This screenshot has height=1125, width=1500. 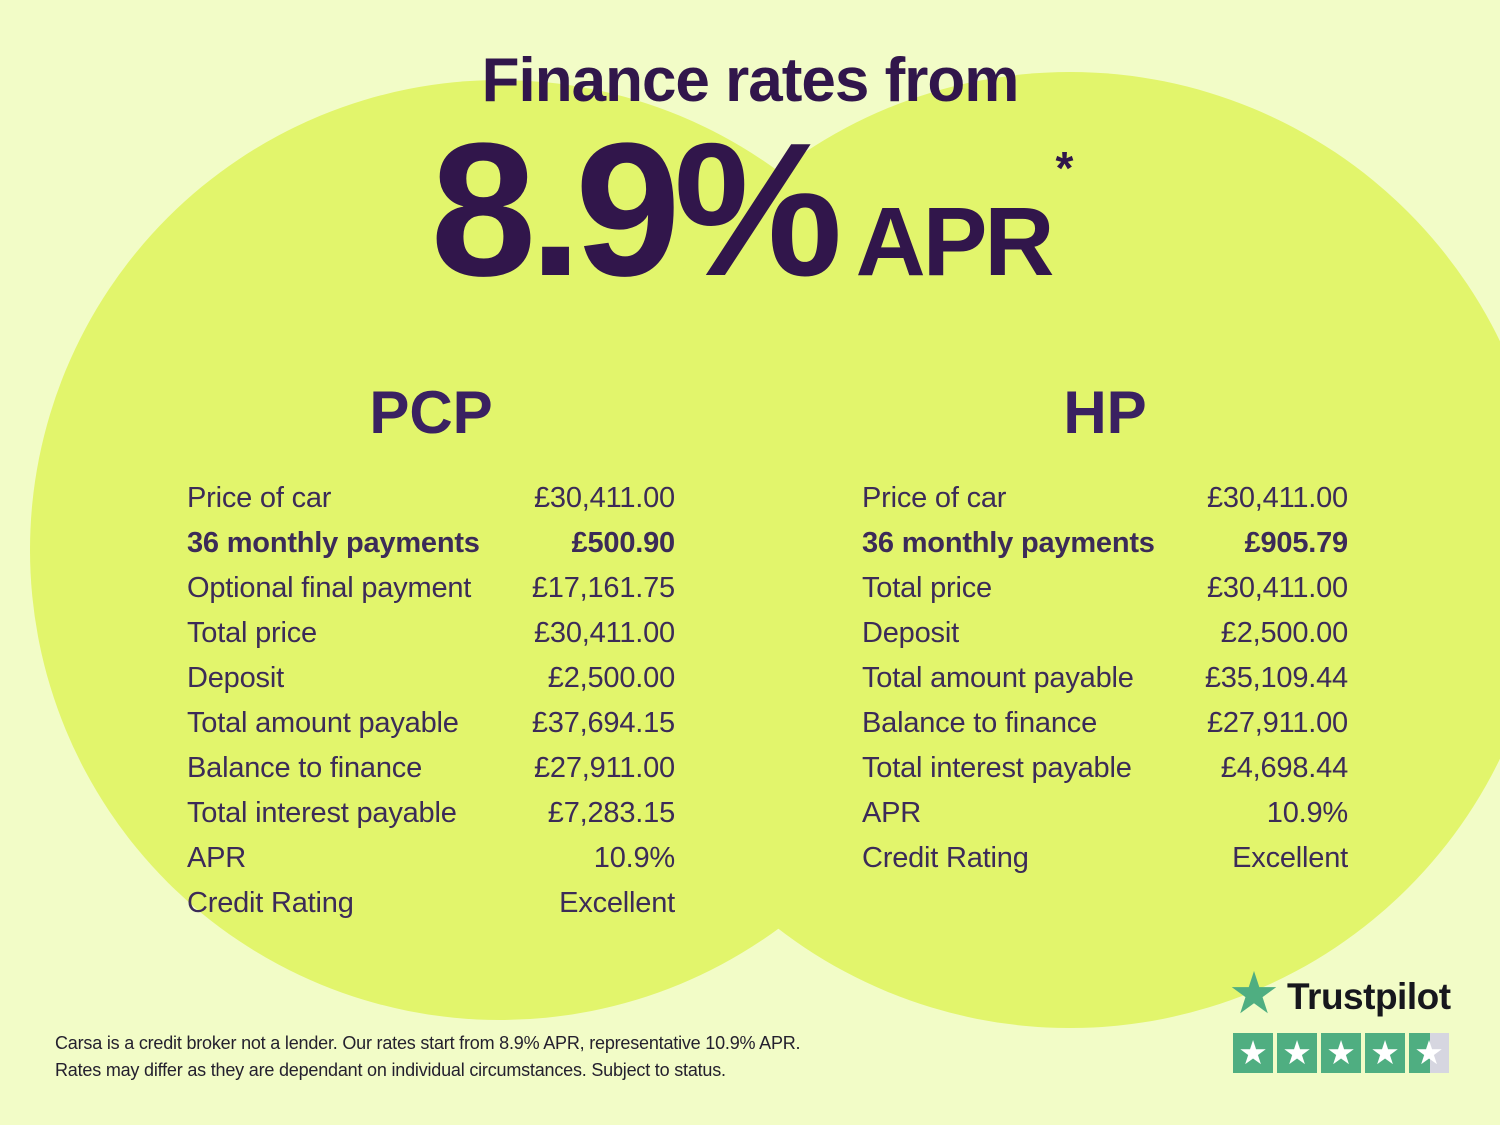 I want to click on footnote-asterisk: *, so click(x=1064, y=167).